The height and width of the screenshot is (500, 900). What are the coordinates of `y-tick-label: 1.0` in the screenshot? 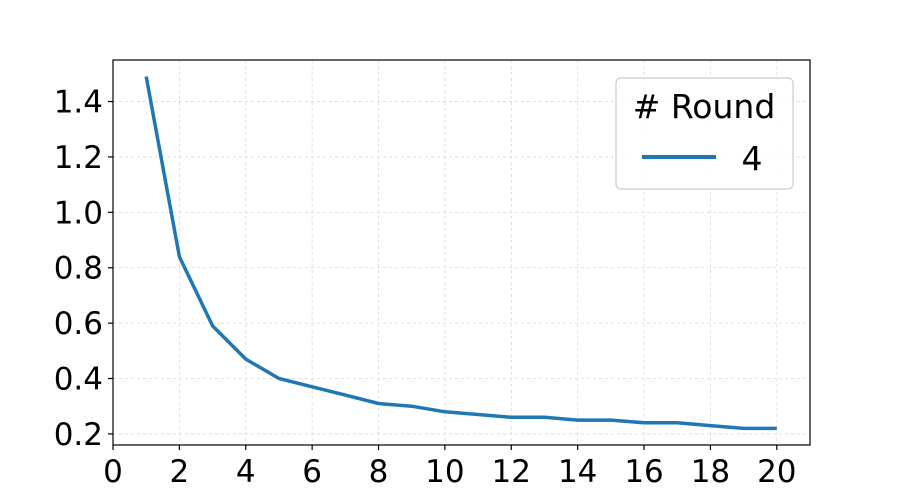 It's located at (78, 213).